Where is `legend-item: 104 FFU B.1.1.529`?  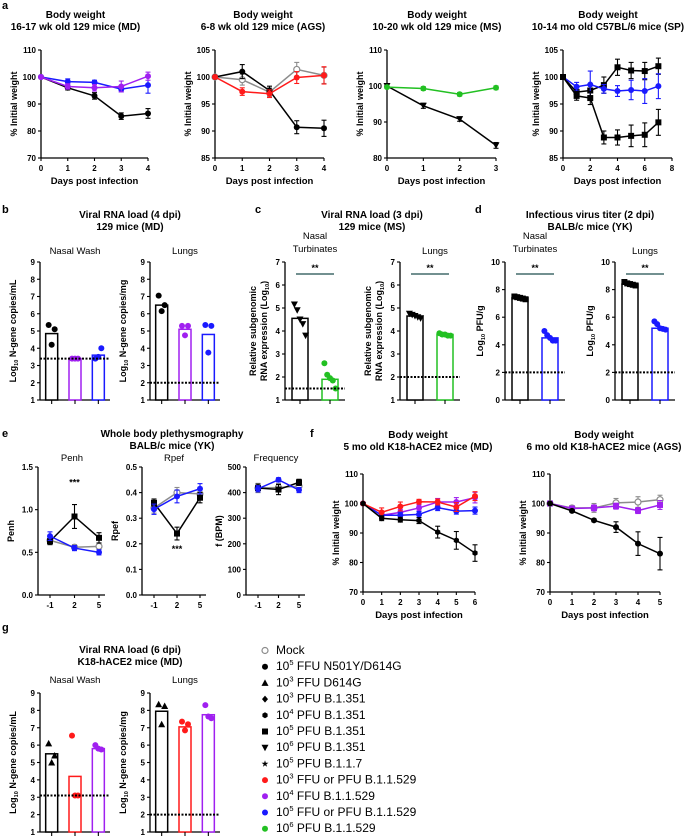 legend-item: 104 FFU B.1.1.529 is located at coordinates (318, 795).